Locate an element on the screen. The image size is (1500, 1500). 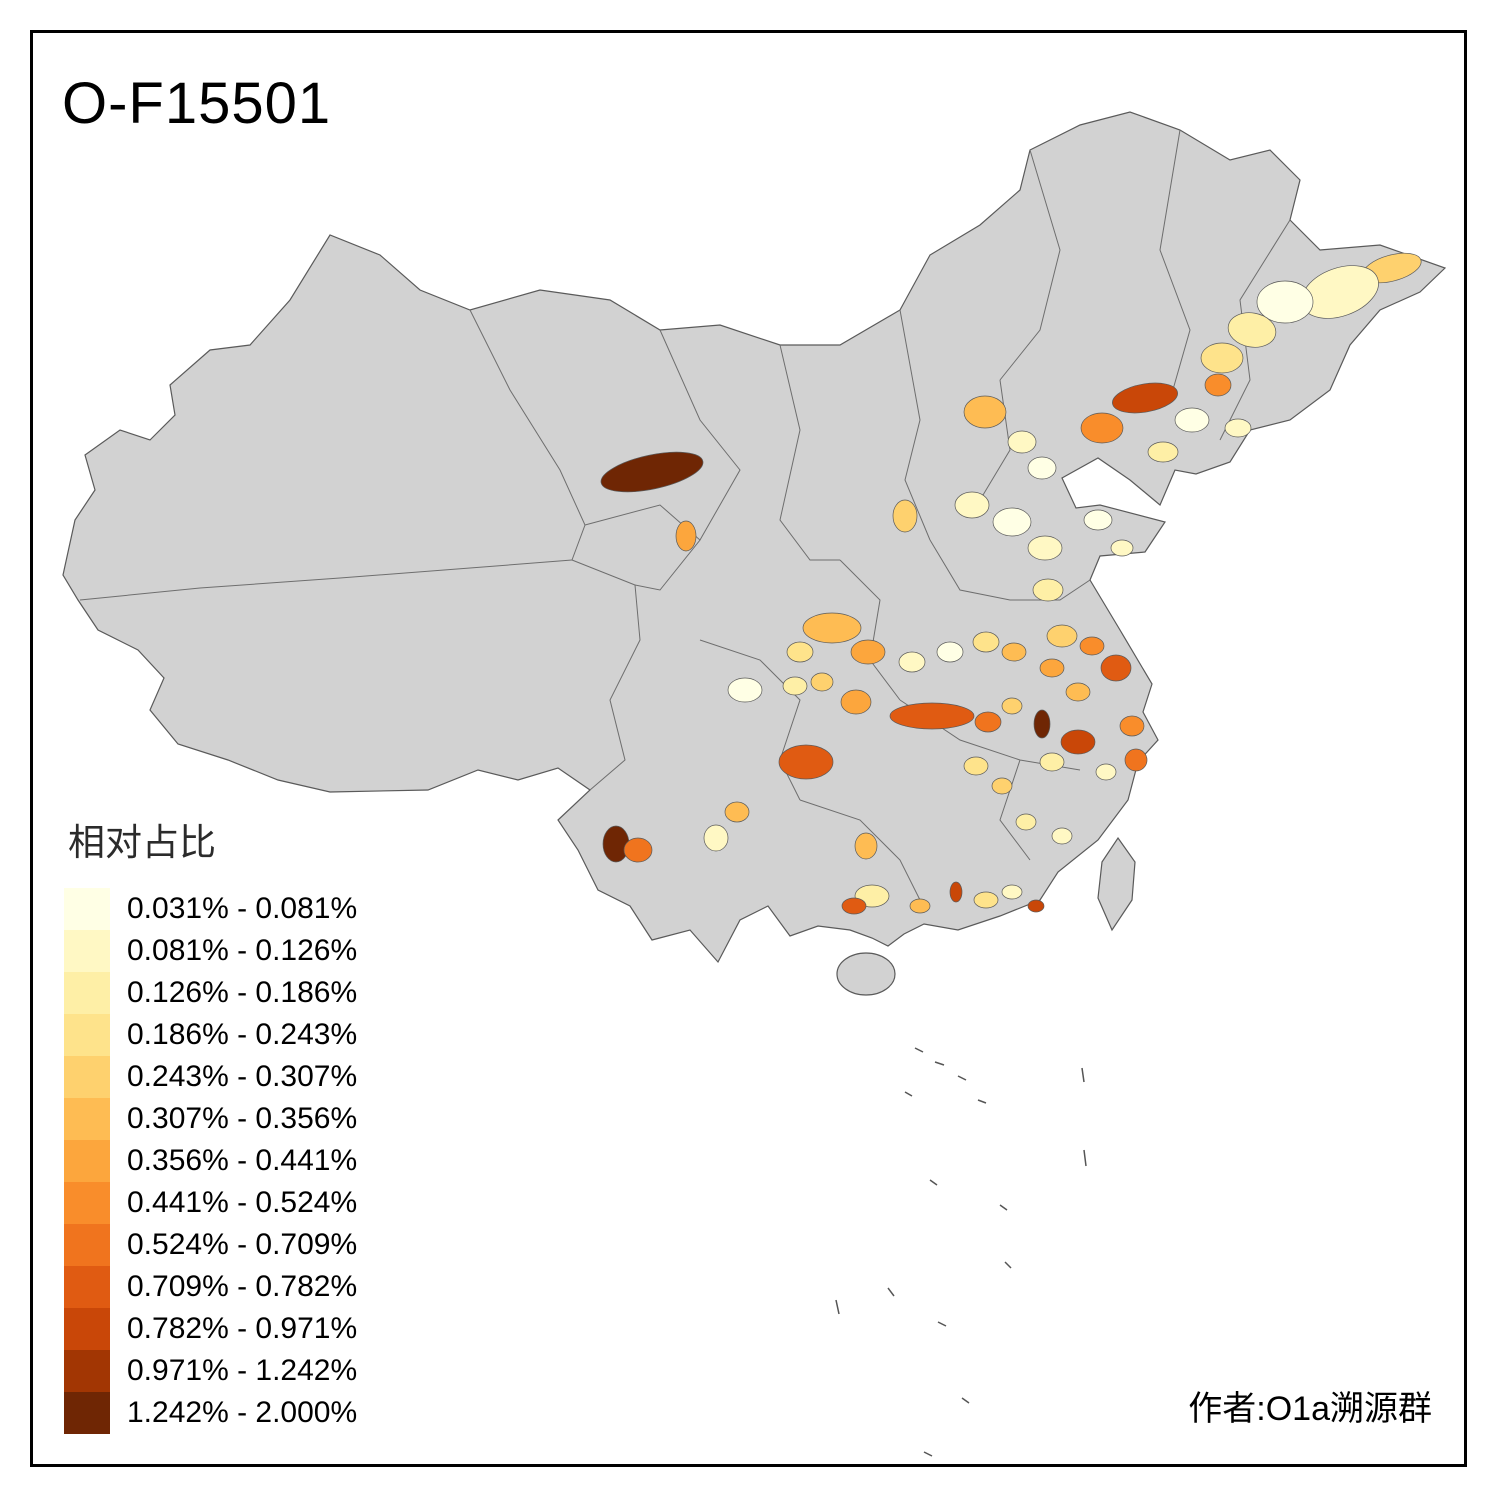
legend-label: 0.441% - 0.524% is located at coordinates (242, 1202).